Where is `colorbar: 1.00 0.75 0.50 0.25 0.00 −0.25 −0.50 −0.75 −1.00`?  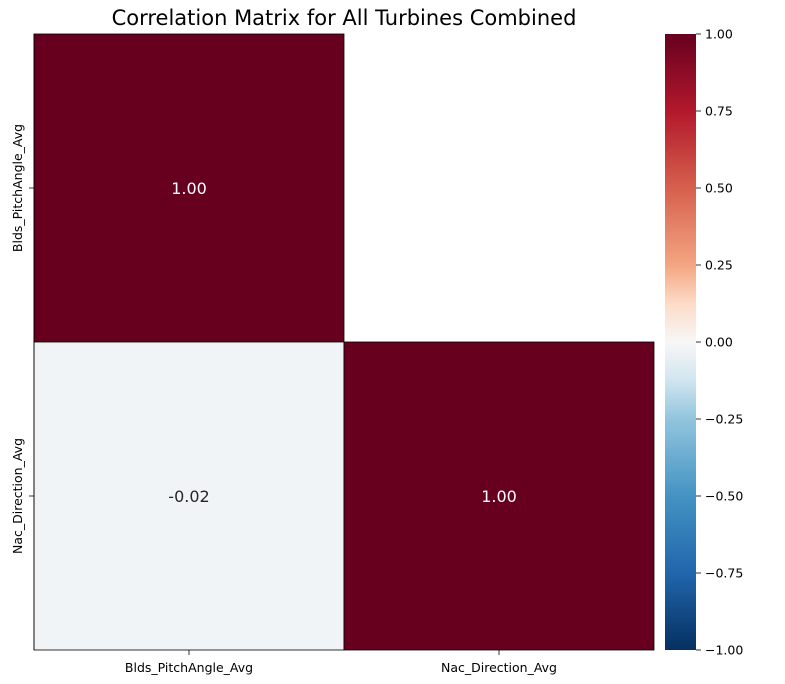 colorbar: 1.00 0.75 0.50 0.25 0.00 −0.25 −0.50 −0.75 −1.00 is located at coordinates (704, 342).